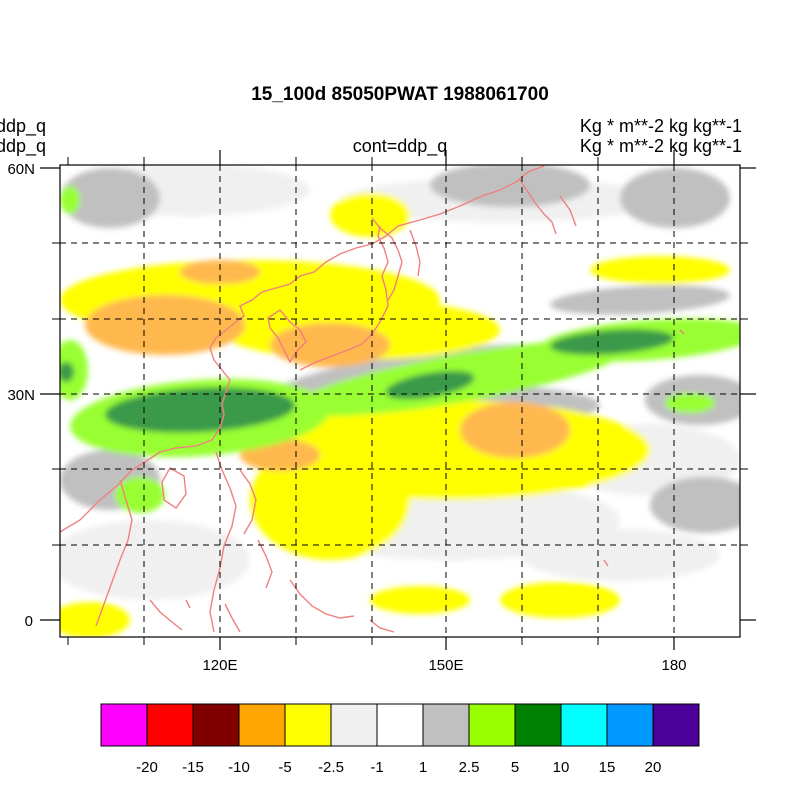 This screenshot has height=800, width=800. What do you see at coordinates (331, 767) in the screenshot?
I see `colorbar-label: -2.5` at bounding box center [331, 767].